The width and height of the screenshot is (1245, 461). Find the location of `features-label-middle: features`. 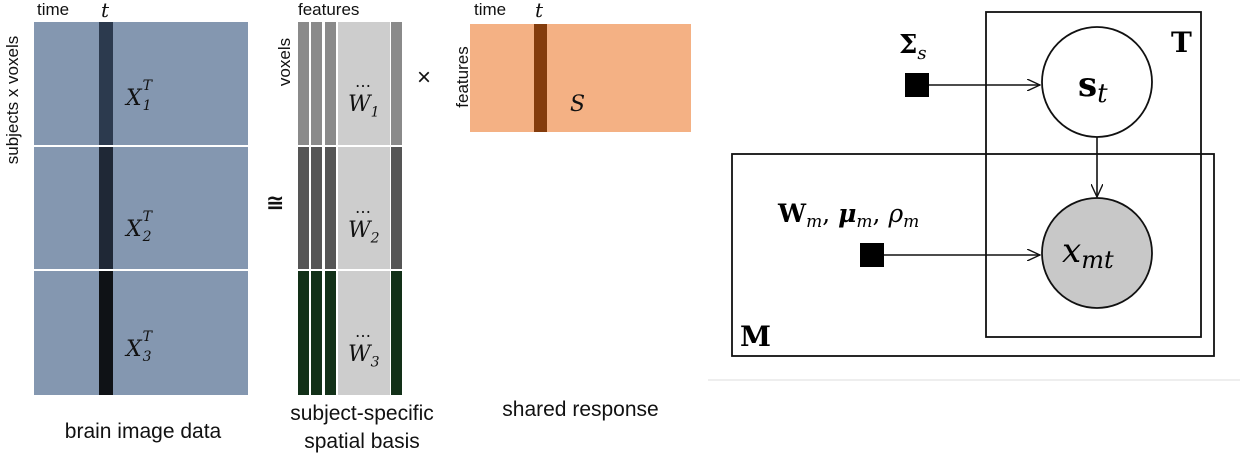

features-label-middle: features is located at coordinates (329, 9).